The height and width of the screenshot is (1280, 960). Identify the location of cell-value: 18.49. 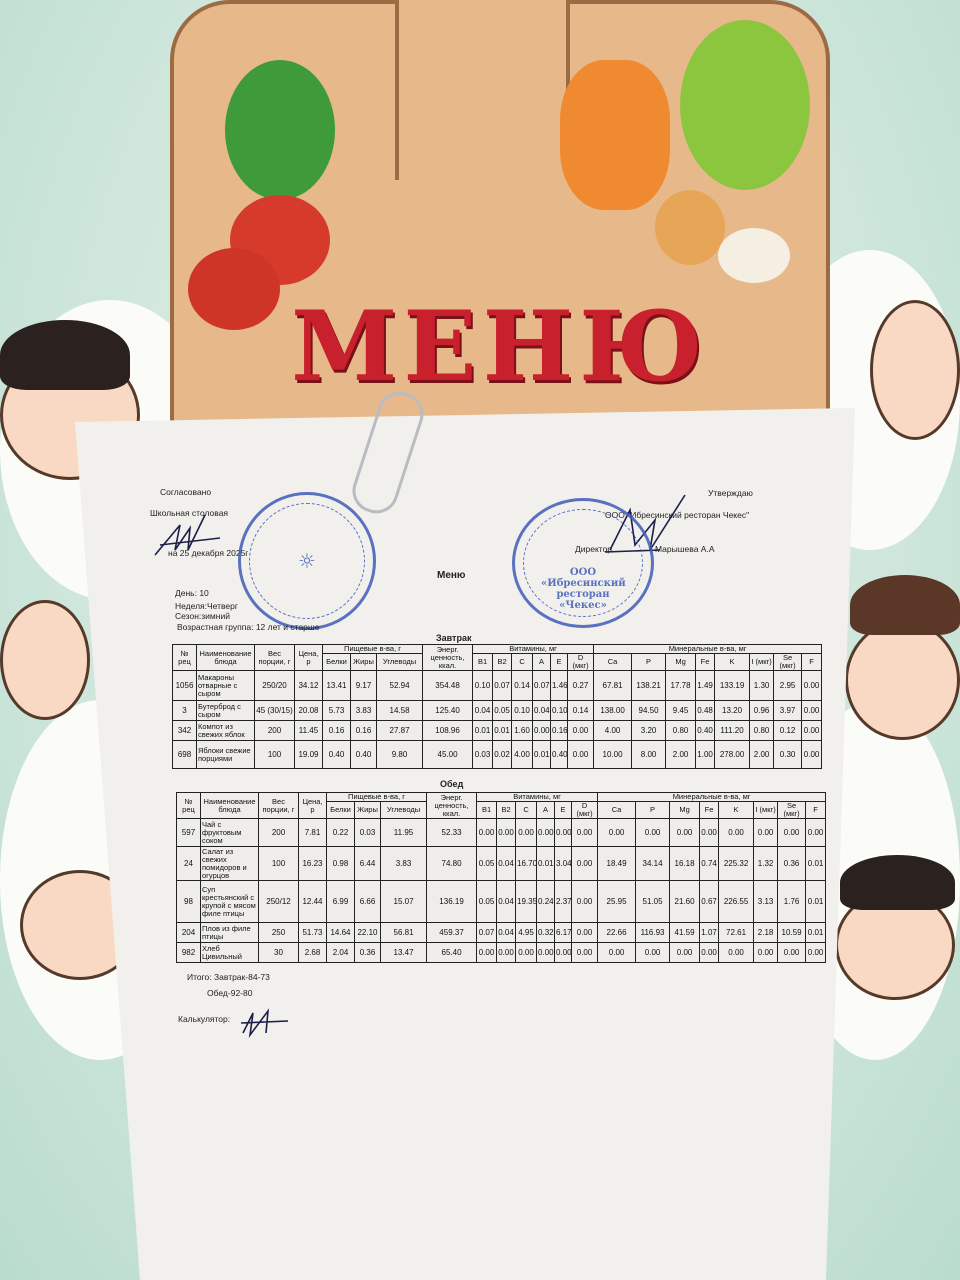
(617, 863).